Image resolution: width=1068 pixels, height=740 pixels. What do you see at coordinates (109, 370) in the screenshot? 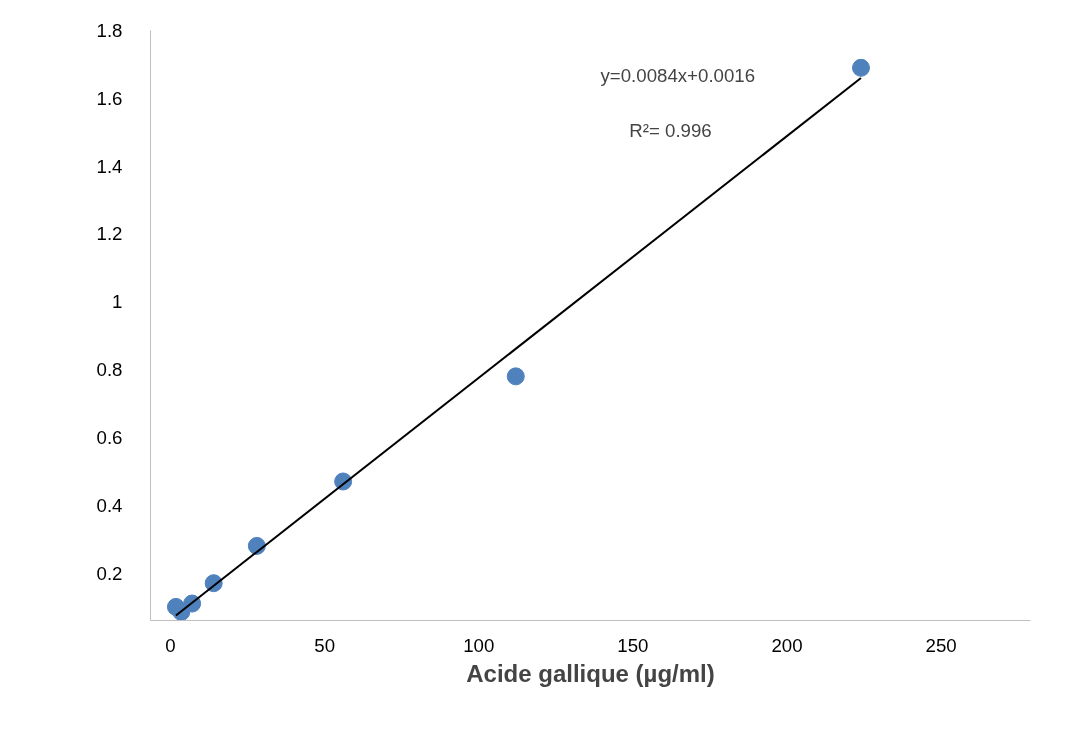
I see `y-tick-label: 0.8` at bounding box center [109, 370].